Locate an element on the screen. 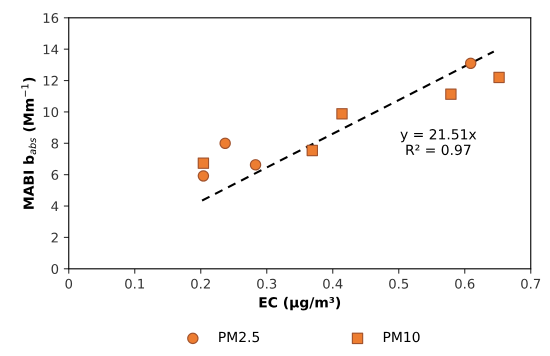 This screenshot has width=550, height=356. legend-label: PM10 is located at coordinates (402, 337).